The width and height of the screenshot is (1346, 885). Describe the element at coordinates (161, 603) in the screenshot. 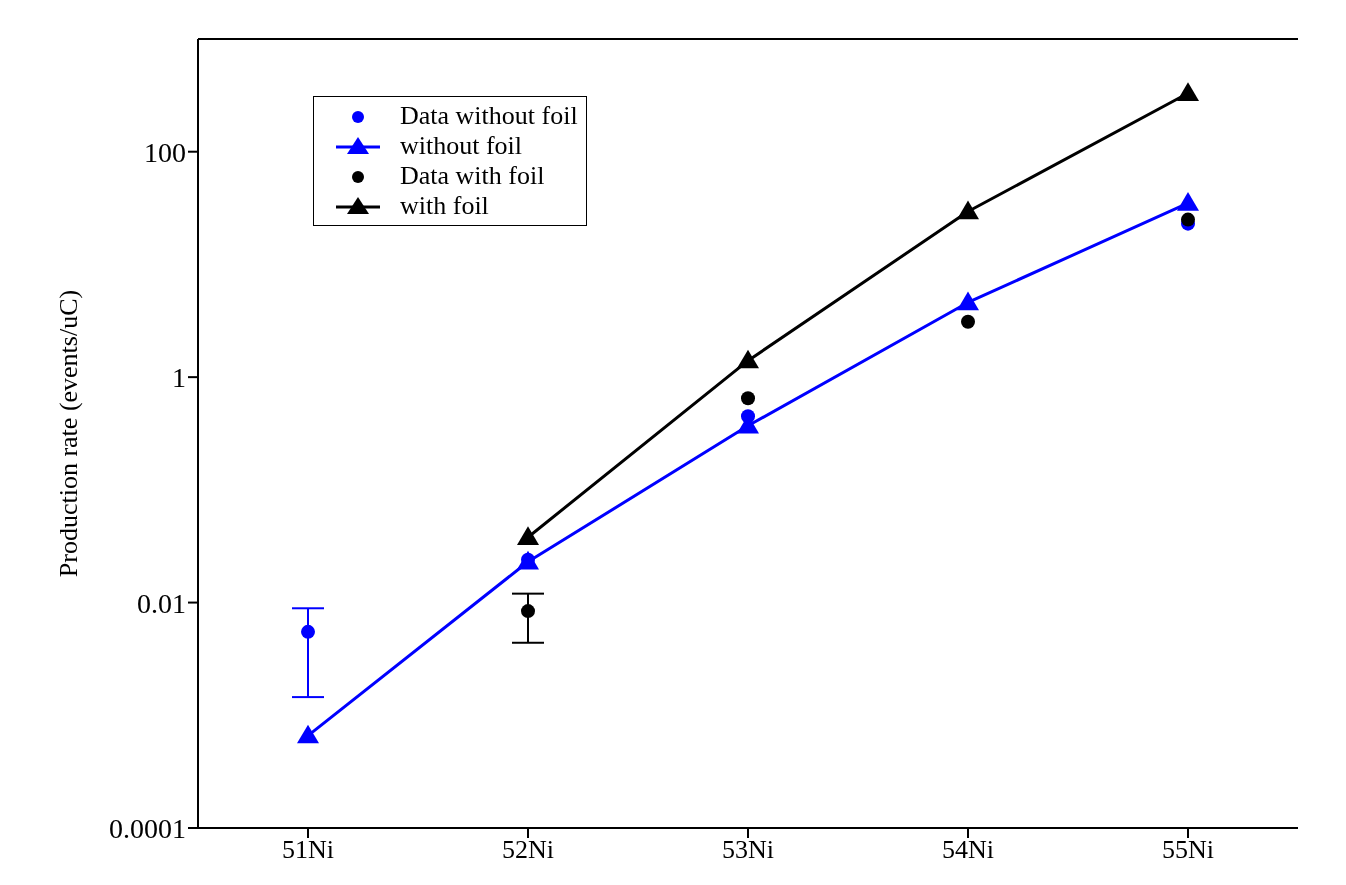

I see `y-tick-label: 0.01` at that location.